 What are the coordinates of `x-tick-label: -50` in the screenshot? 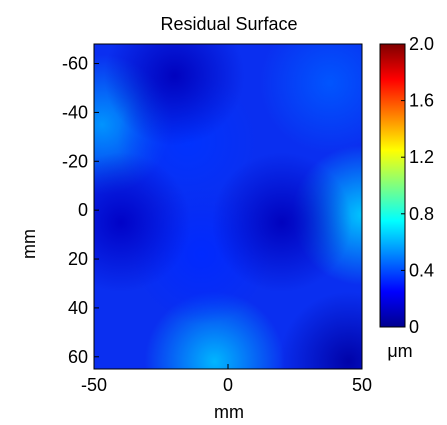 It's located at (94, 385).